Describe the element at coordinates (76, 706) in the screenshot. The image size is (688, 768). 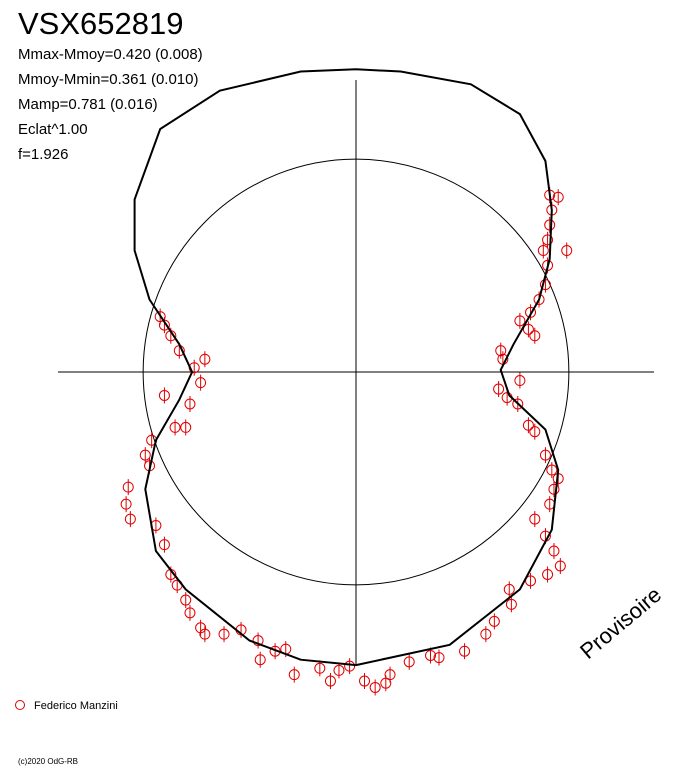
I see `legend-label: Federico Manzini` at that location.